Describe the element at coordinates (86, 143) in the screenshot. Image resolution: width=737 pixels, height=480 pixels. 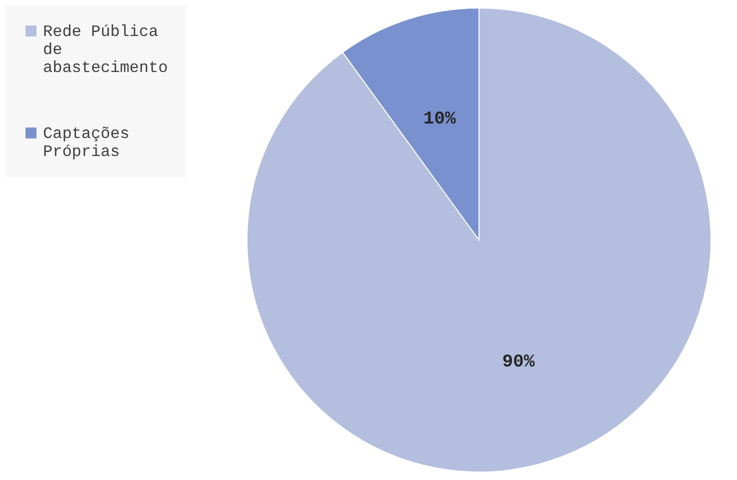
I see `legend-label: Captações Próprias` at that location.